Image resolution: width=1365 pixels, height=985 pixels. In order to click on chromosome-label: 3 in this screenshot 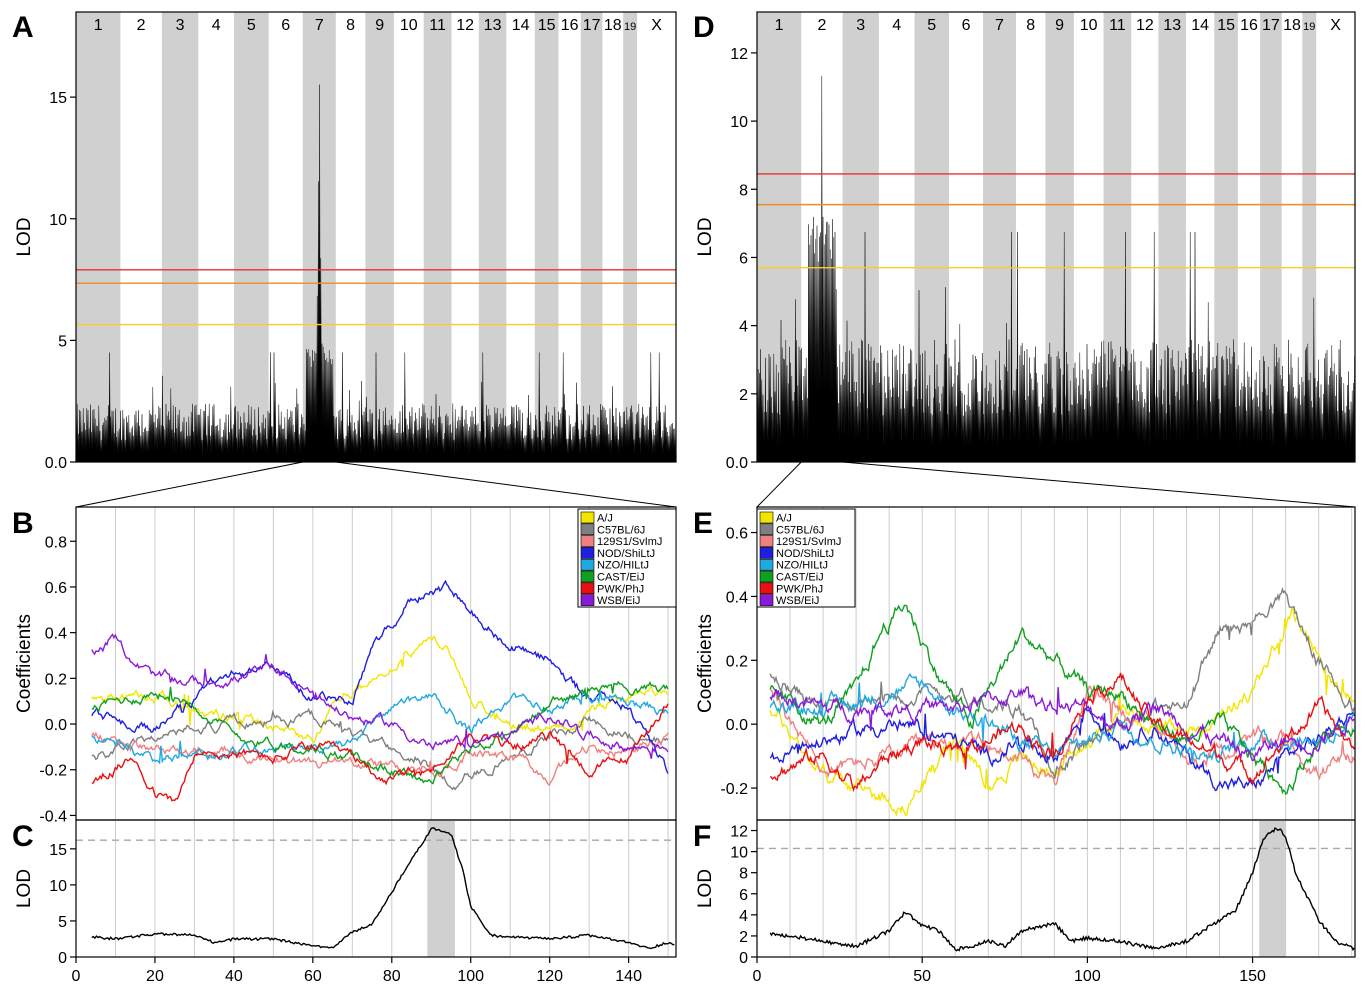, I will do `click(180, 25)`.